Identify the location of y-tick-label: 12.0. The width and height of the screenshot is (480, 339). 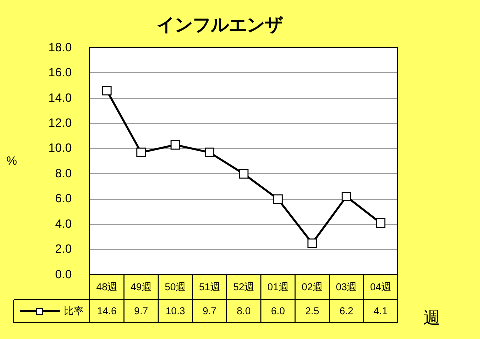
(60, 123).